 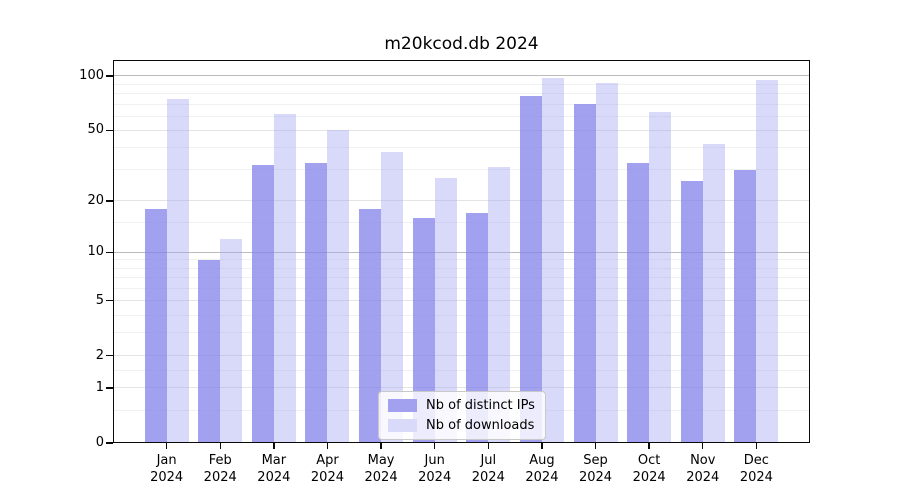 I want to click on bar-sep-nb-of-downloads, so click(x=606, y=263).